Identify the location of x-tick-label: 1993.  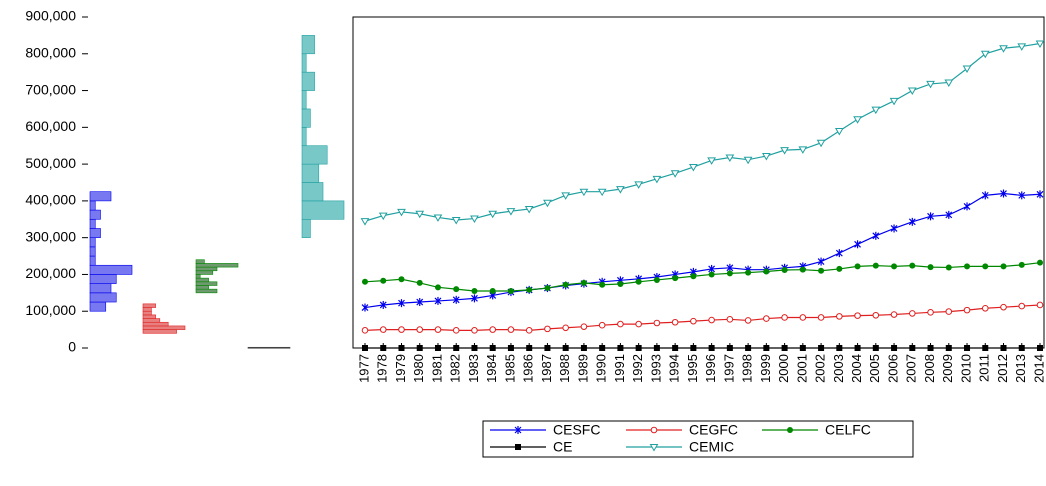
(655, 368).